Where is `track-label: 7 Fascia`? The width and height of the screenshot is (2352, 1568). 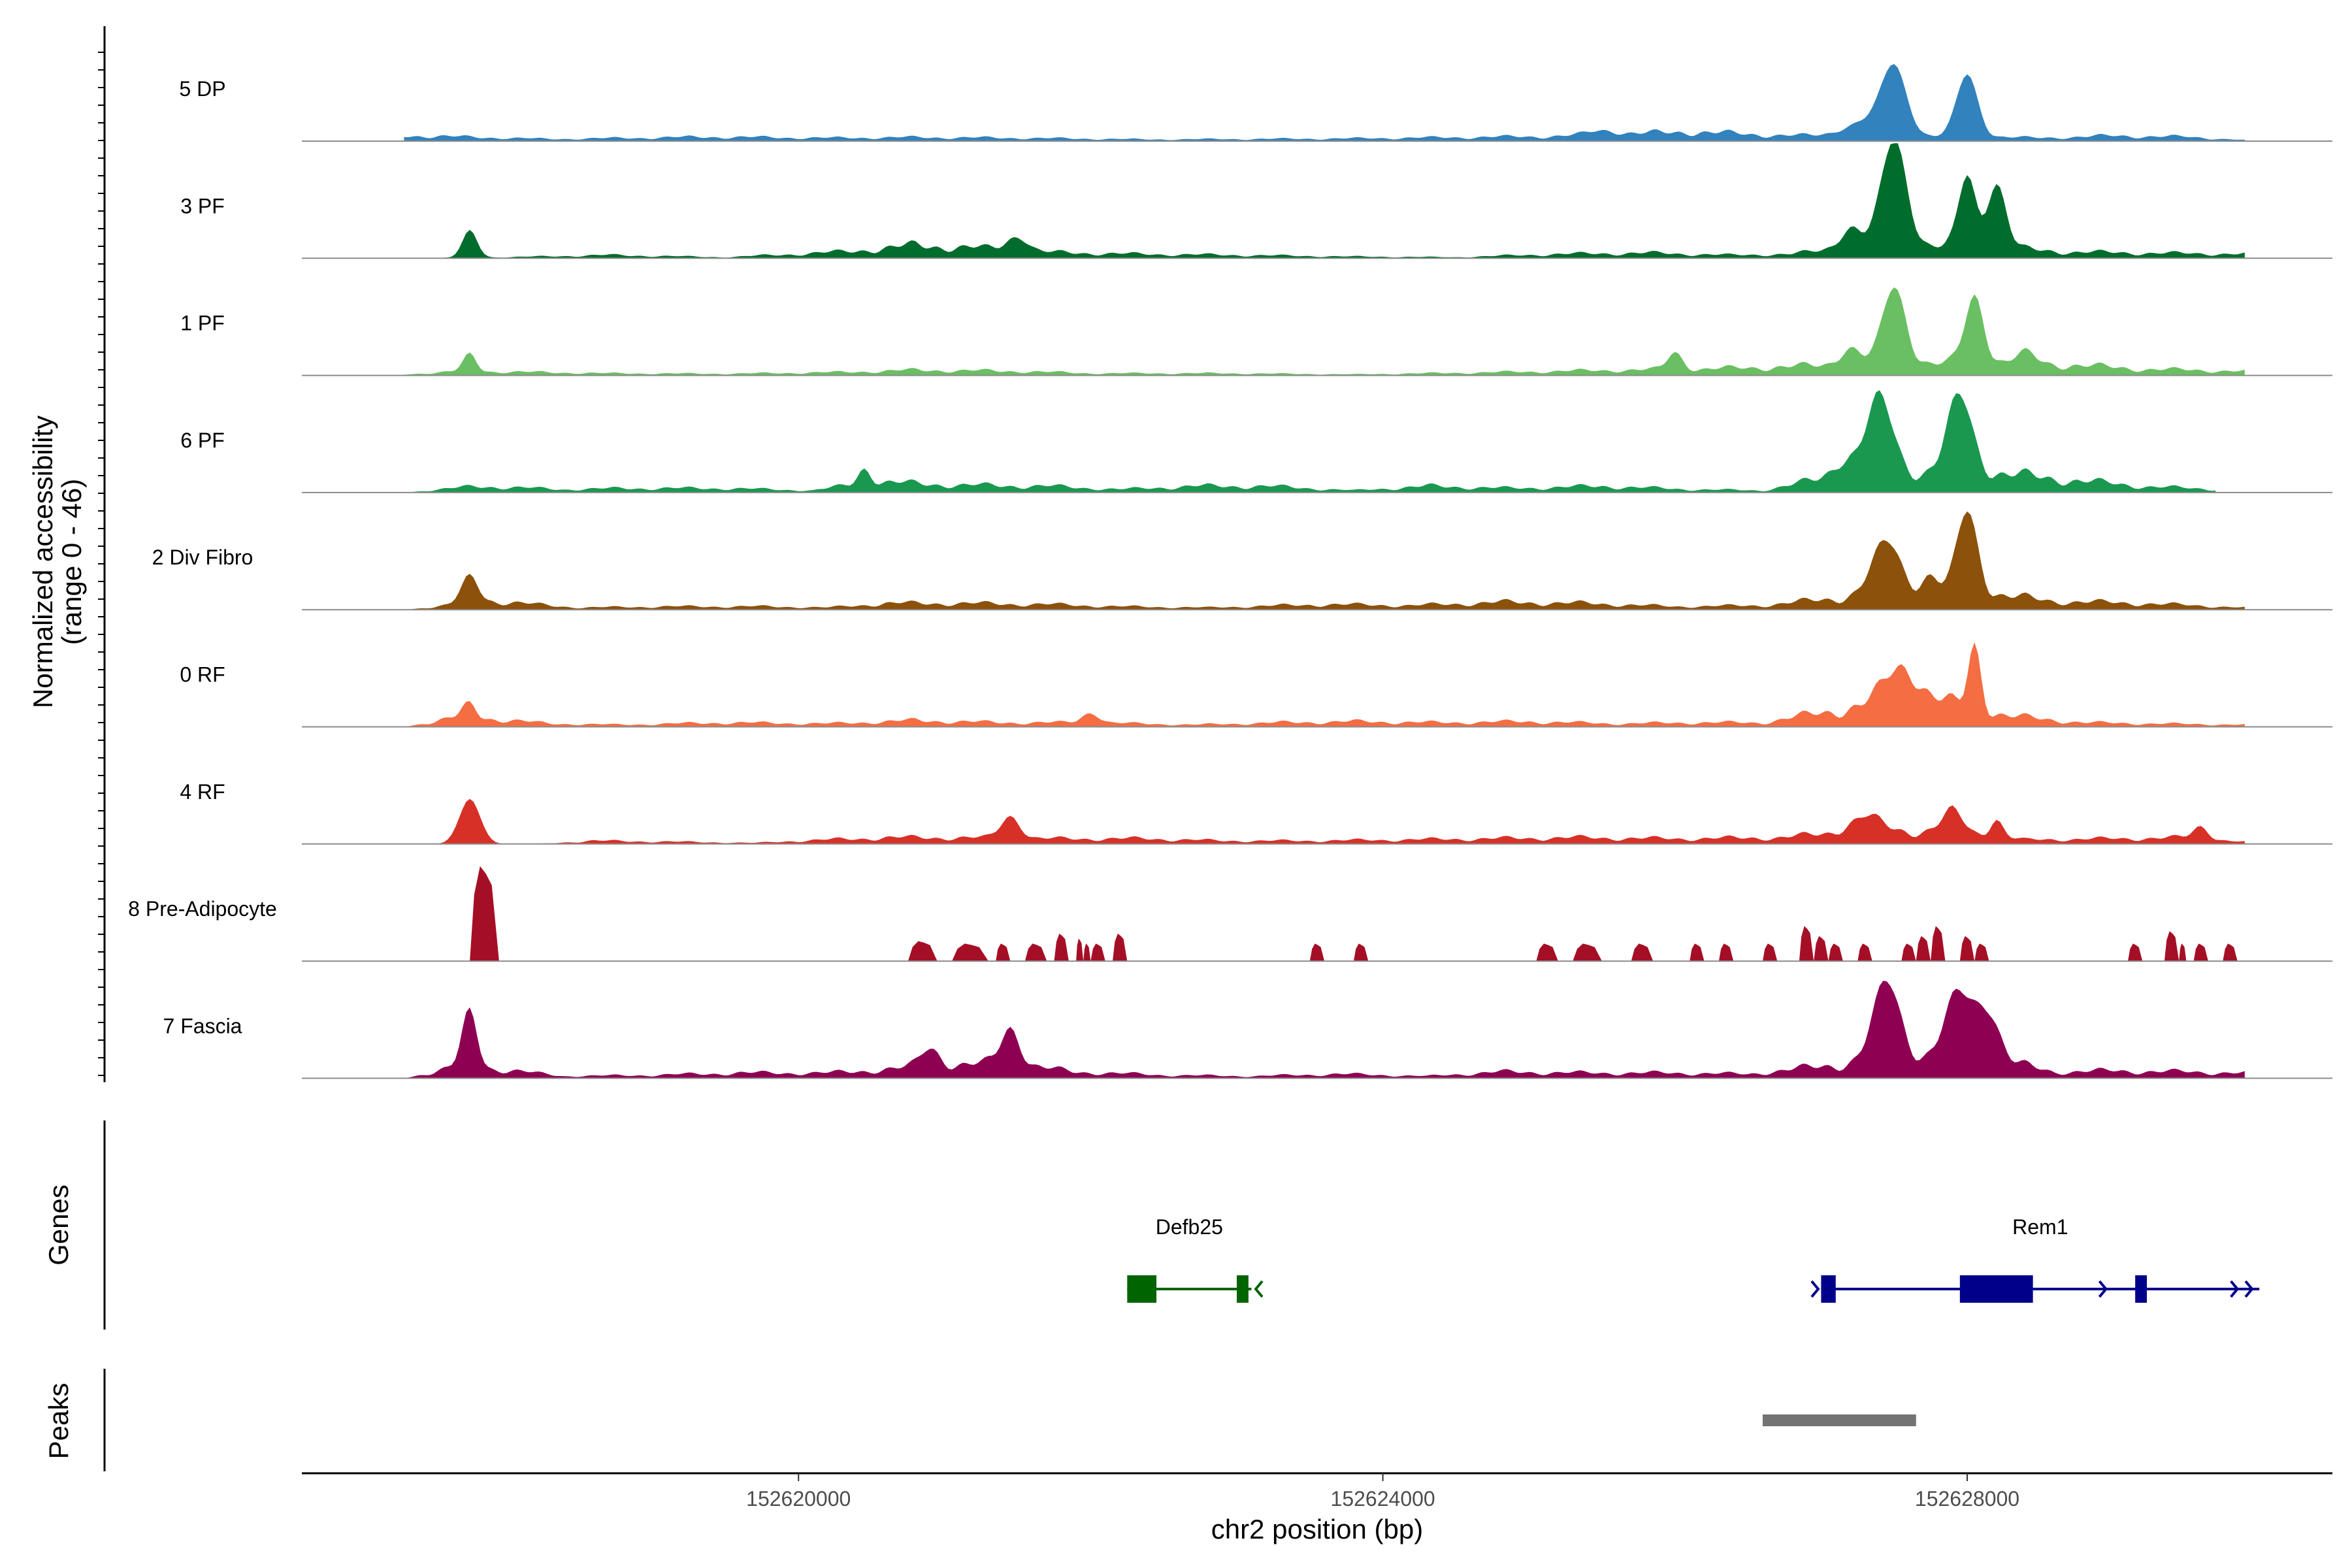 track-label: 7 Fascia is located at coordinates (202, 1025).